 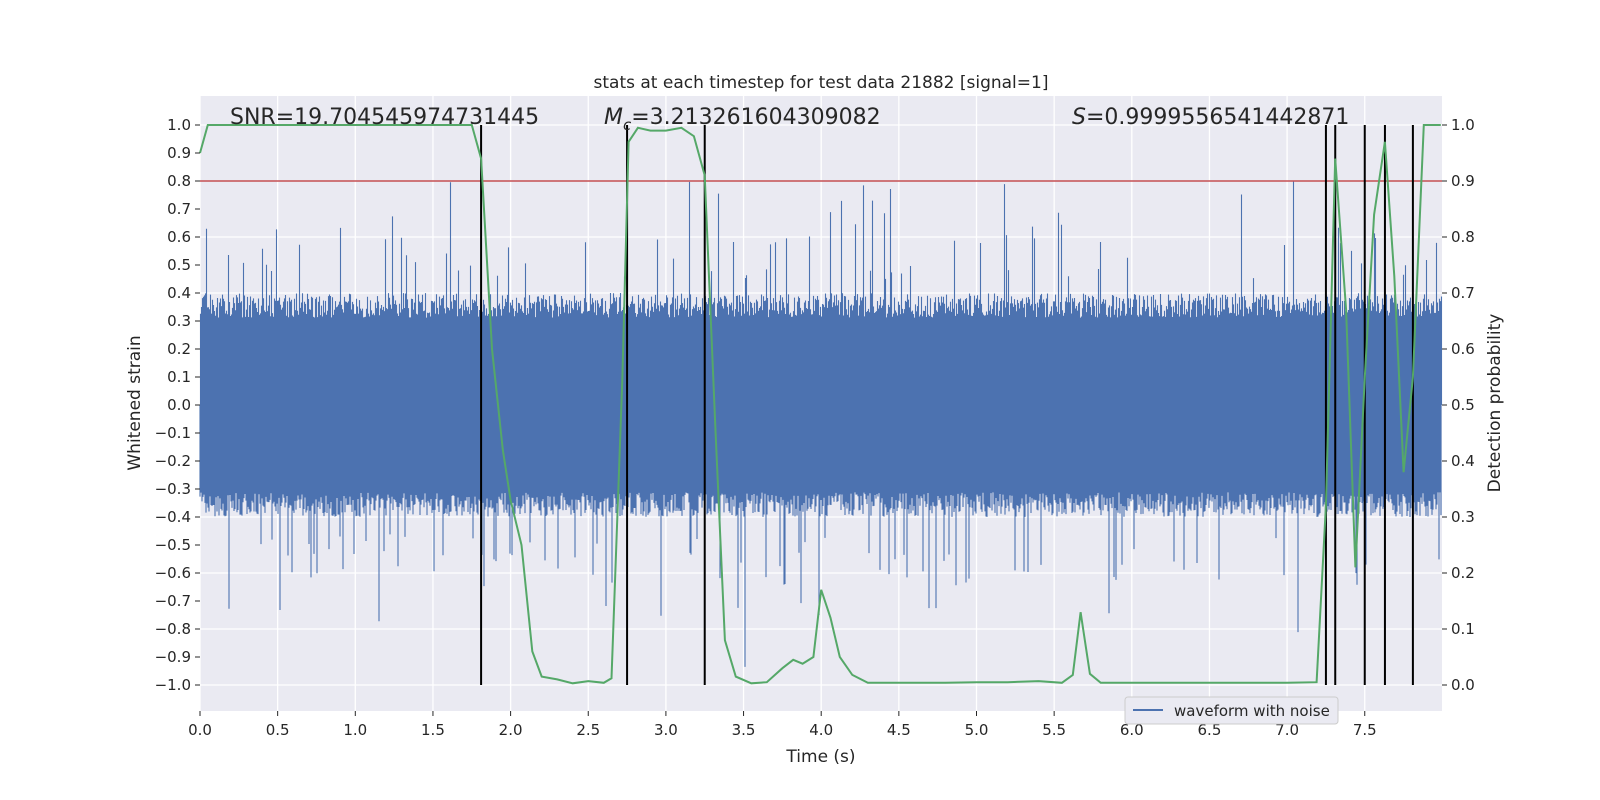 What do you see at coordinates (1252, 711) in the screenshot?
I see `legend-label: waveform with noise` at bounding box center [1252, 711].